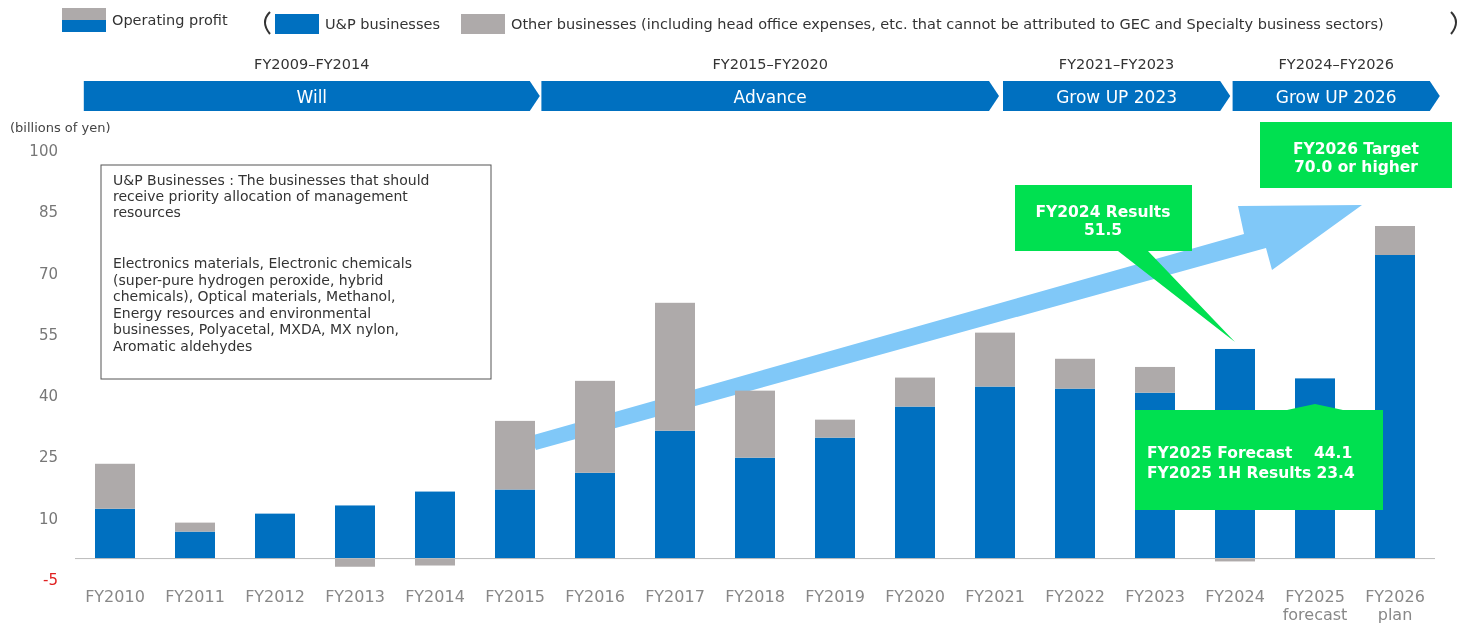  What do you see at coordinates (770, 64) in the screenshot?
I see `text: FY2015–FY2020` at bounding box center [770, 64].